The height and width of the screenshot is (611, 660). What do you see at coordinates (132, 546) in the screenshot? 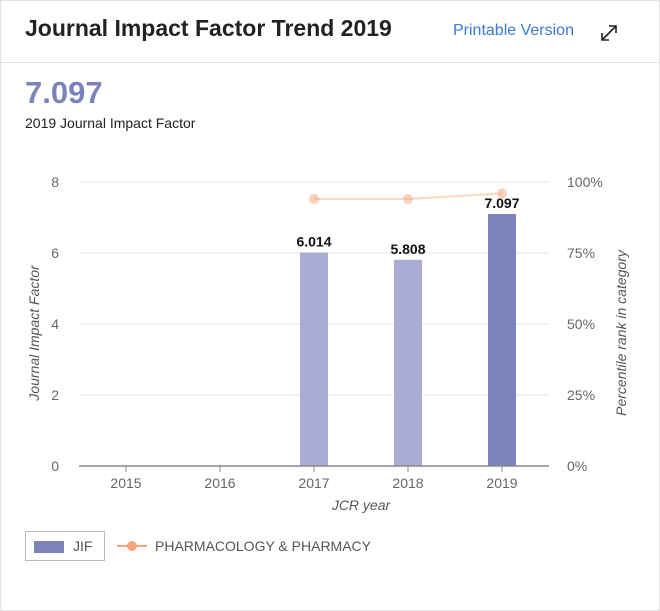
I see `legend-category-marker-icon` at bounding box center [132, 546].